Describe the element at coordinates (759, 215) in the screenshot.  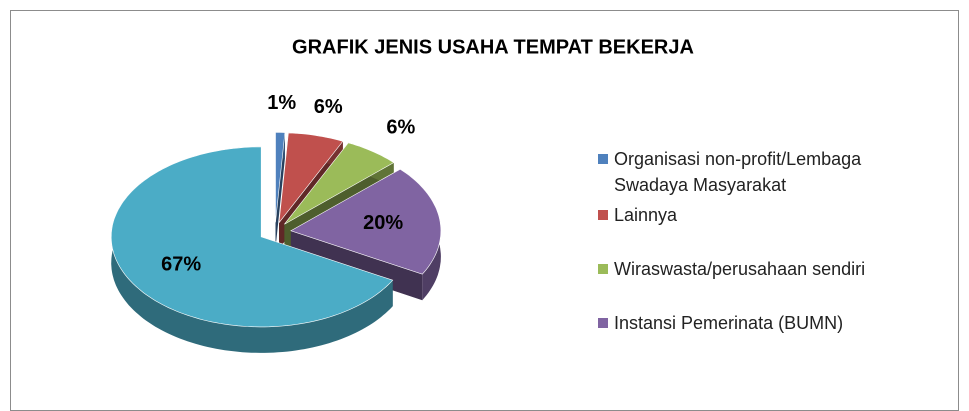
I see `legend-item: Lainnya` at that location.